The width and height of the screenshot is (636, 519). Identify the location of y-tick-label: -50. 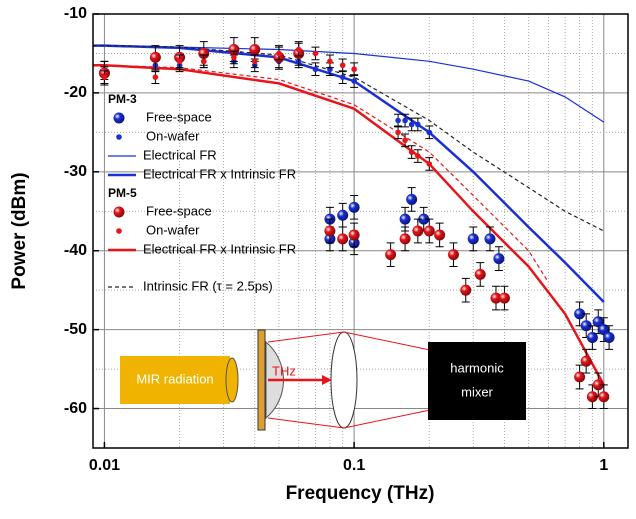
(75, 329).